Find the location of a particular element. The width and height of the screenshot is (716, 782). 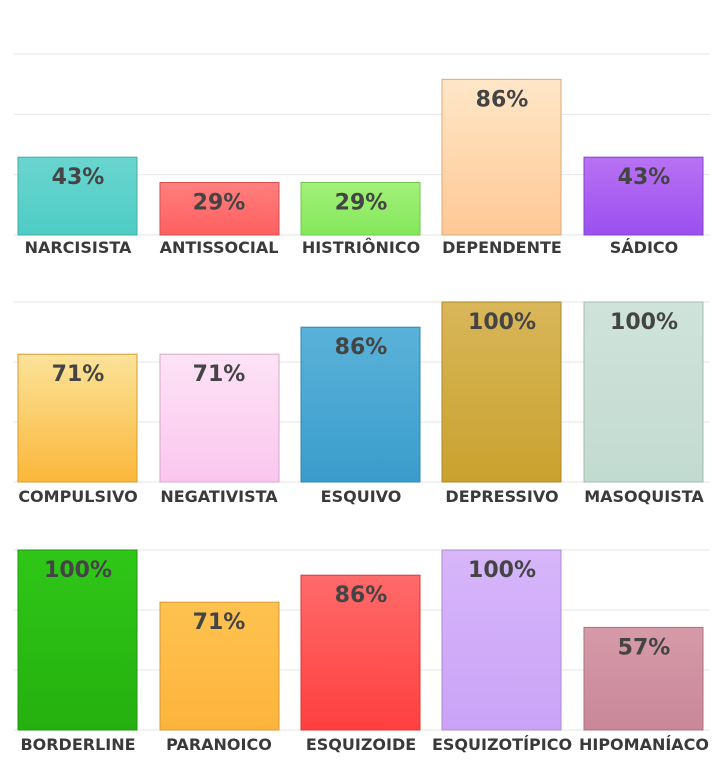

bar-dependente is located at coordinates (501, 157).